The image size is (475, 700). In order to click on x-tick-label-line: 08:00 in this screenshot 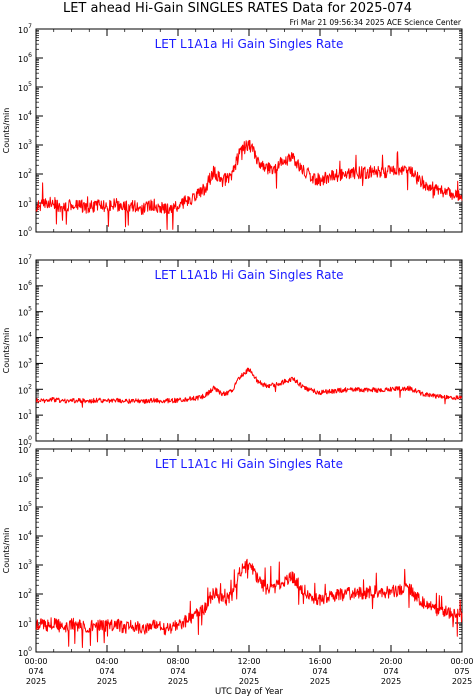, I will do `click(177, 661)`.